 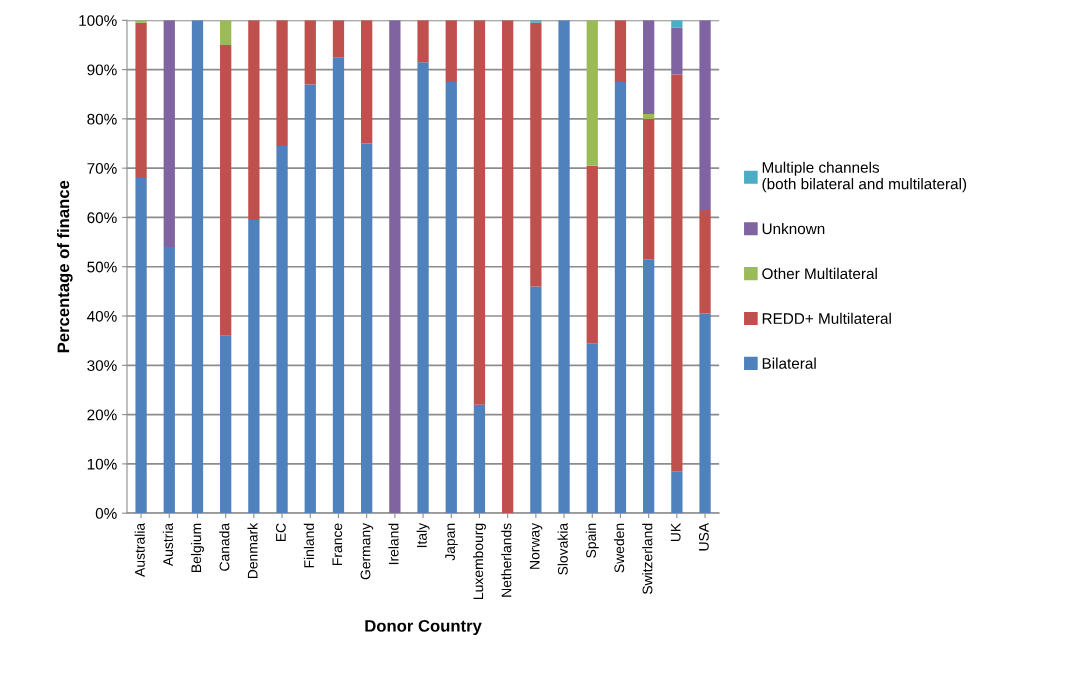 What do you see at coordinates (592, 540) in the screenshot?
I see `x-tick-label: Spain` at bounding box center [592, 540].